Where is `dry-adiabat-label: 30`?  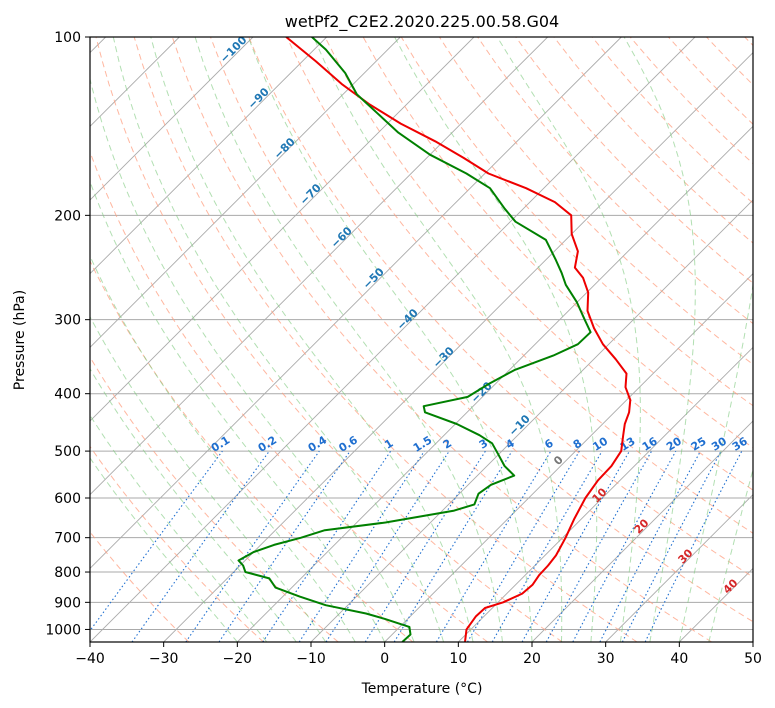
dry-adiabat-label: 30 is located at coordinates (686, 556).